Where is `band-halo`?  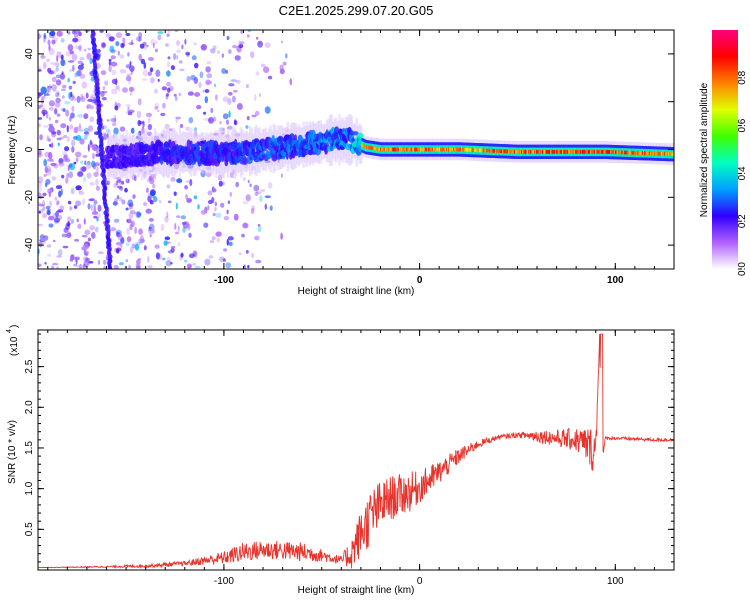 band-halo is located at coordinates (117, 156).